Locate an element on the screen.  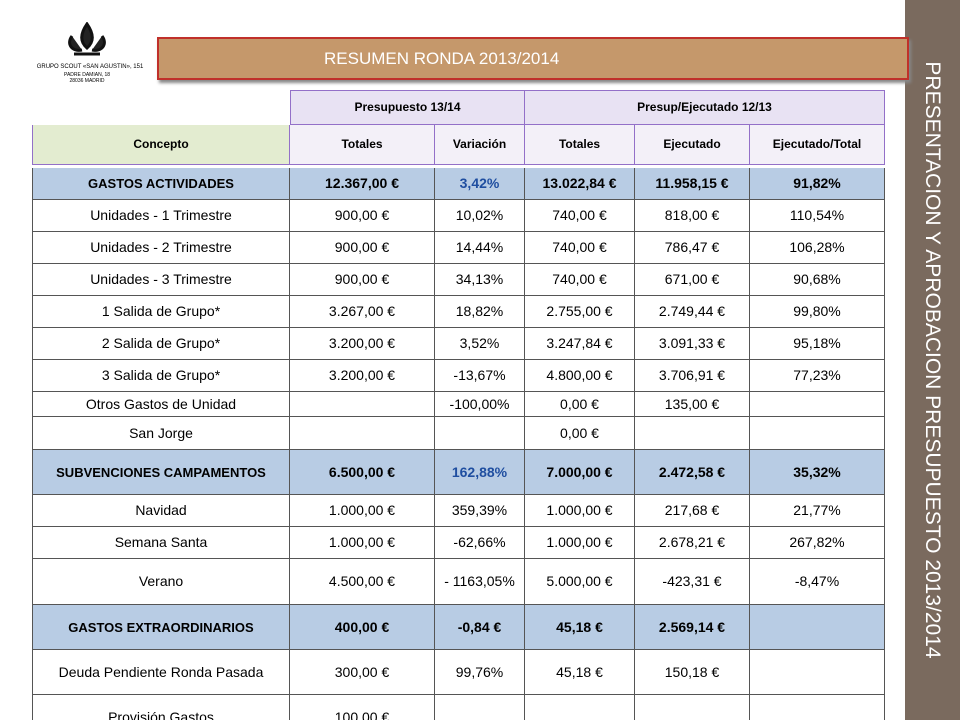
section-cell: 13.022,84 € is located at coordinates (580, 184).